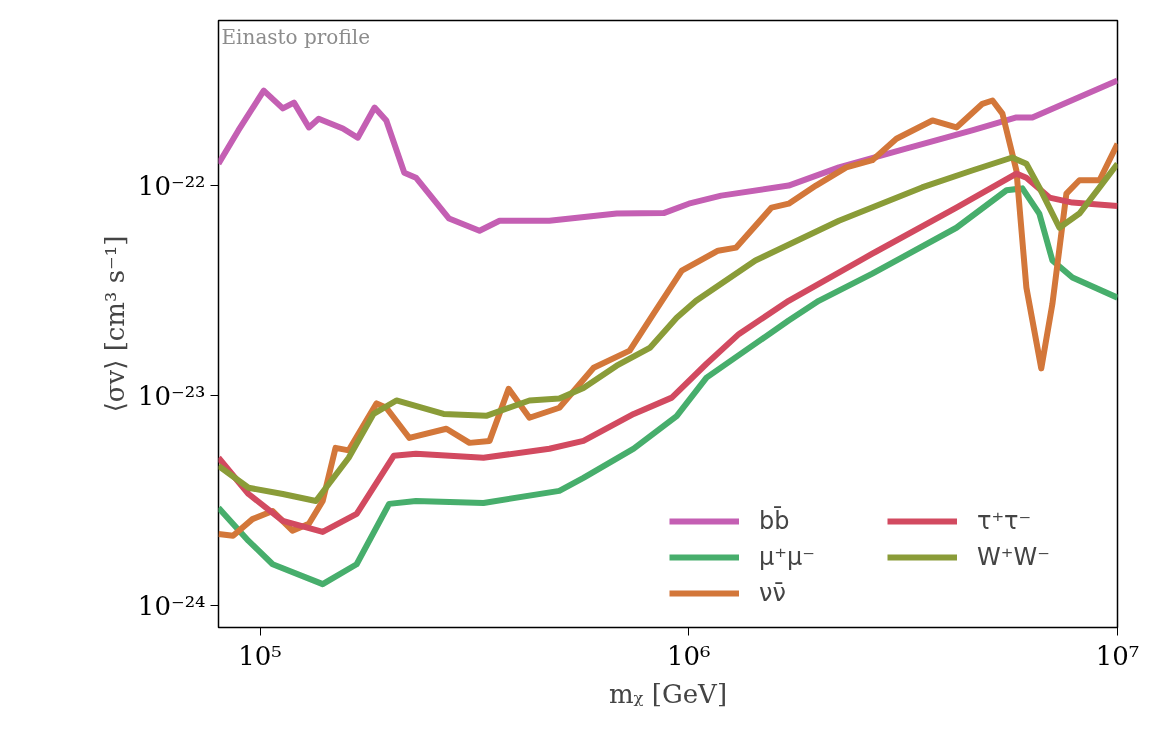 The image size is (1149, 744). Describe the element at coordinates (773, 593) in the screenshot. I see `legend-label: νν̄` at that location.